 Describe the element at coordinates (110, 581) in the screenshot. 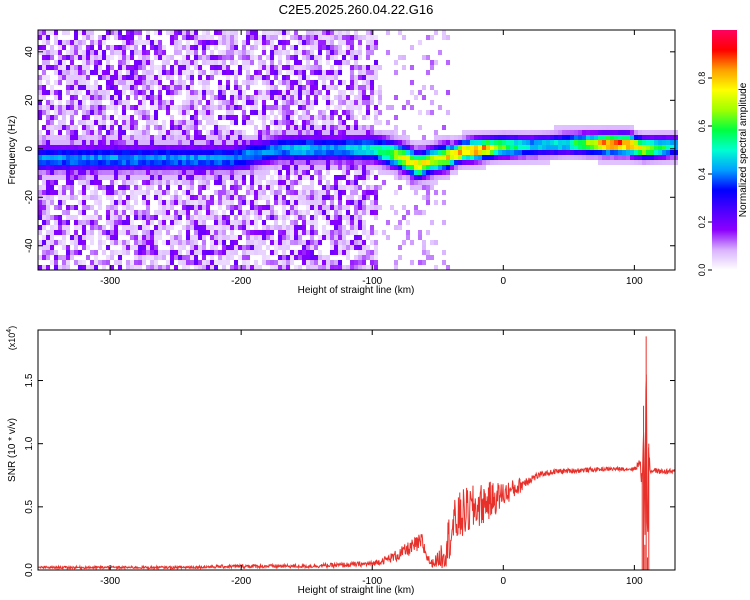

I see `snr-xtick-label: -300` at that location.